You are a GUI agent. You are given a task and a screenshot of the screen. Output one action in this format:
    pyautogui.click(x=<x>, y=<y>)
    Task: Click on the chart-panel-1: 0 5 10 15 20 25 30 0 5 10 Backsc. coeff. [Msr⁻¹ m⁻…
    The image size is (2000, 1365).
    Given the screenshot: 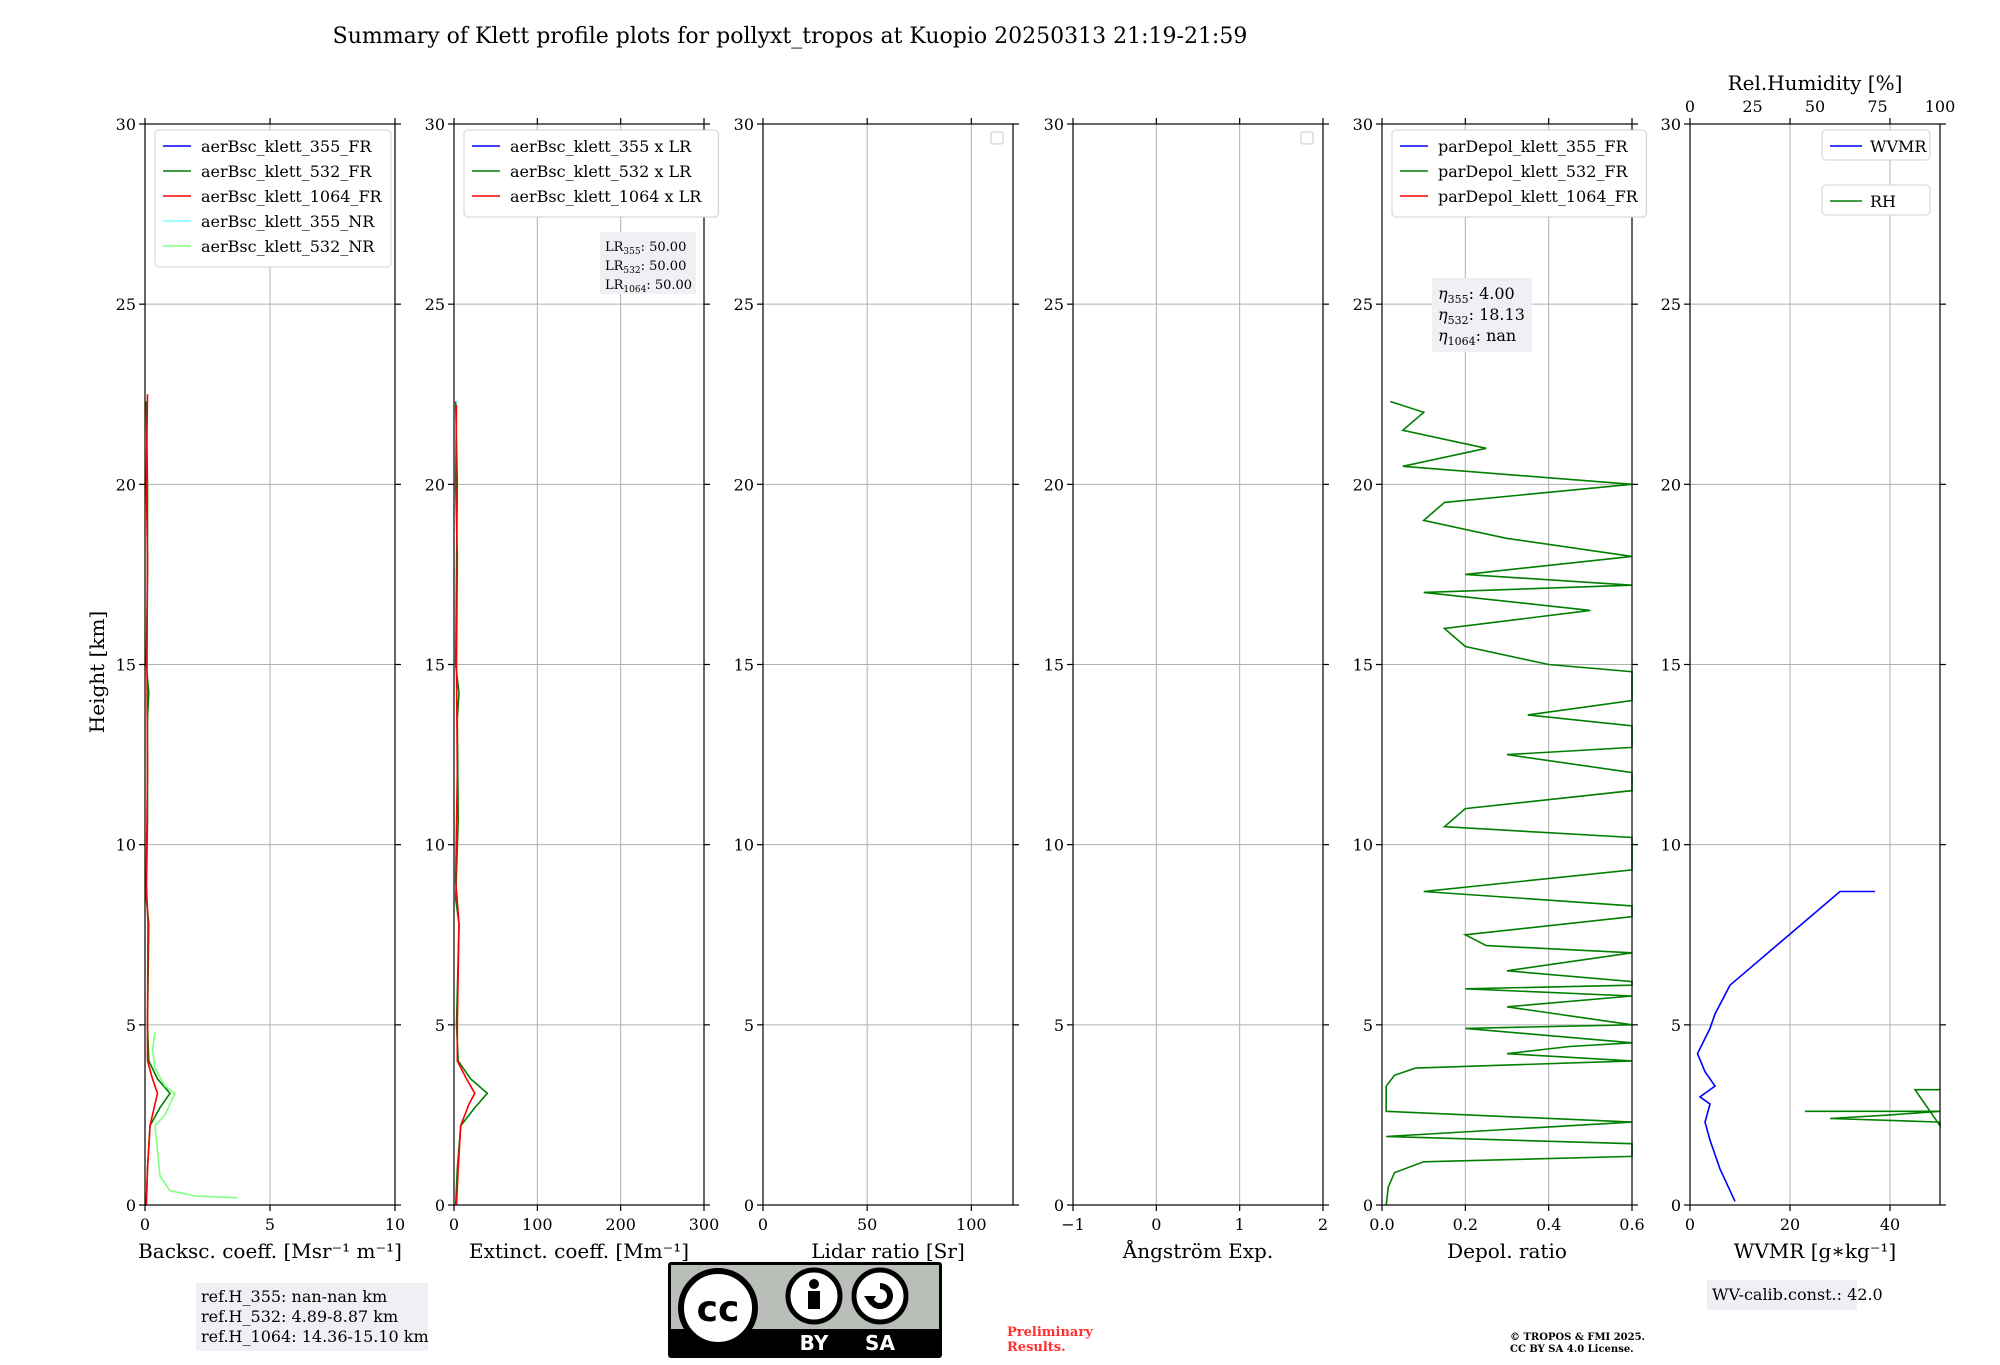 What is the action you would take?
    pyautogui.click(x=261, y=689)
    